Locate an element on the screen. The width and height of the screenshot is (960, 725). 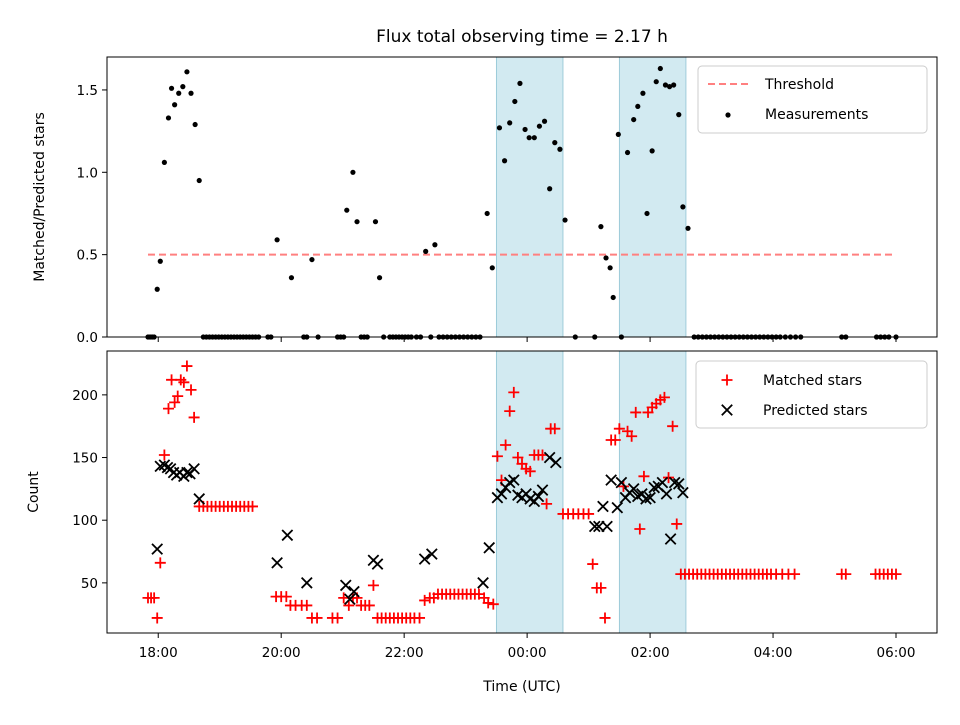
y-tick-label: 150 is located at coordinates (85, 459).